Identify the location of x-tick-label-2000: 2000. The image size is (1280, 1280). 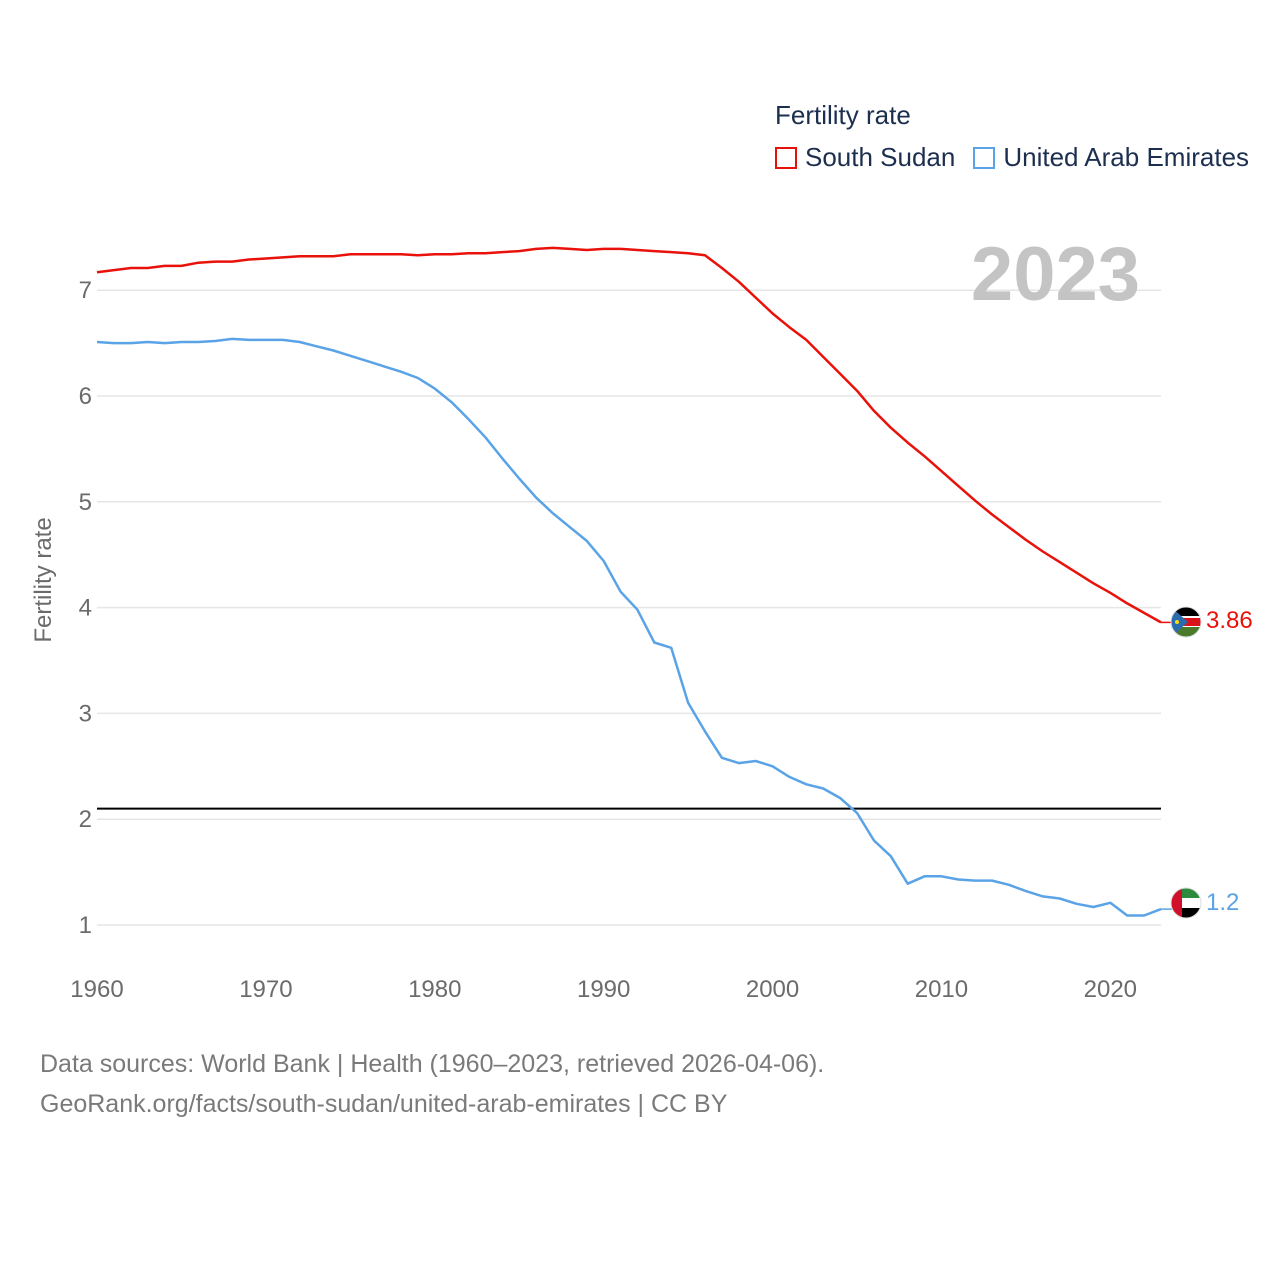
(772, 989).